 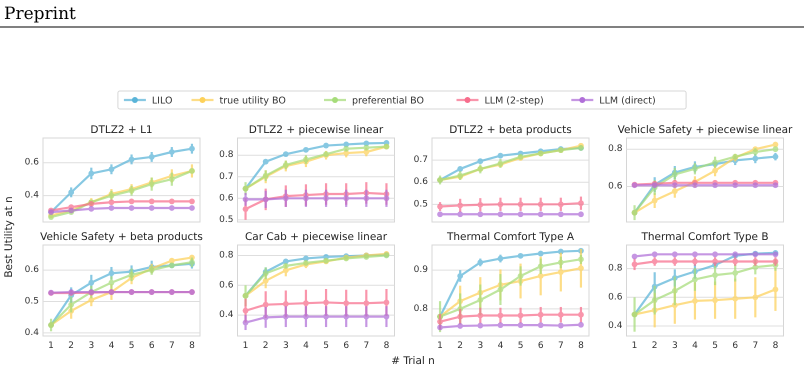 I want to click on chart-title: Thermal Comfort Type A, so click(x=510, y=237).